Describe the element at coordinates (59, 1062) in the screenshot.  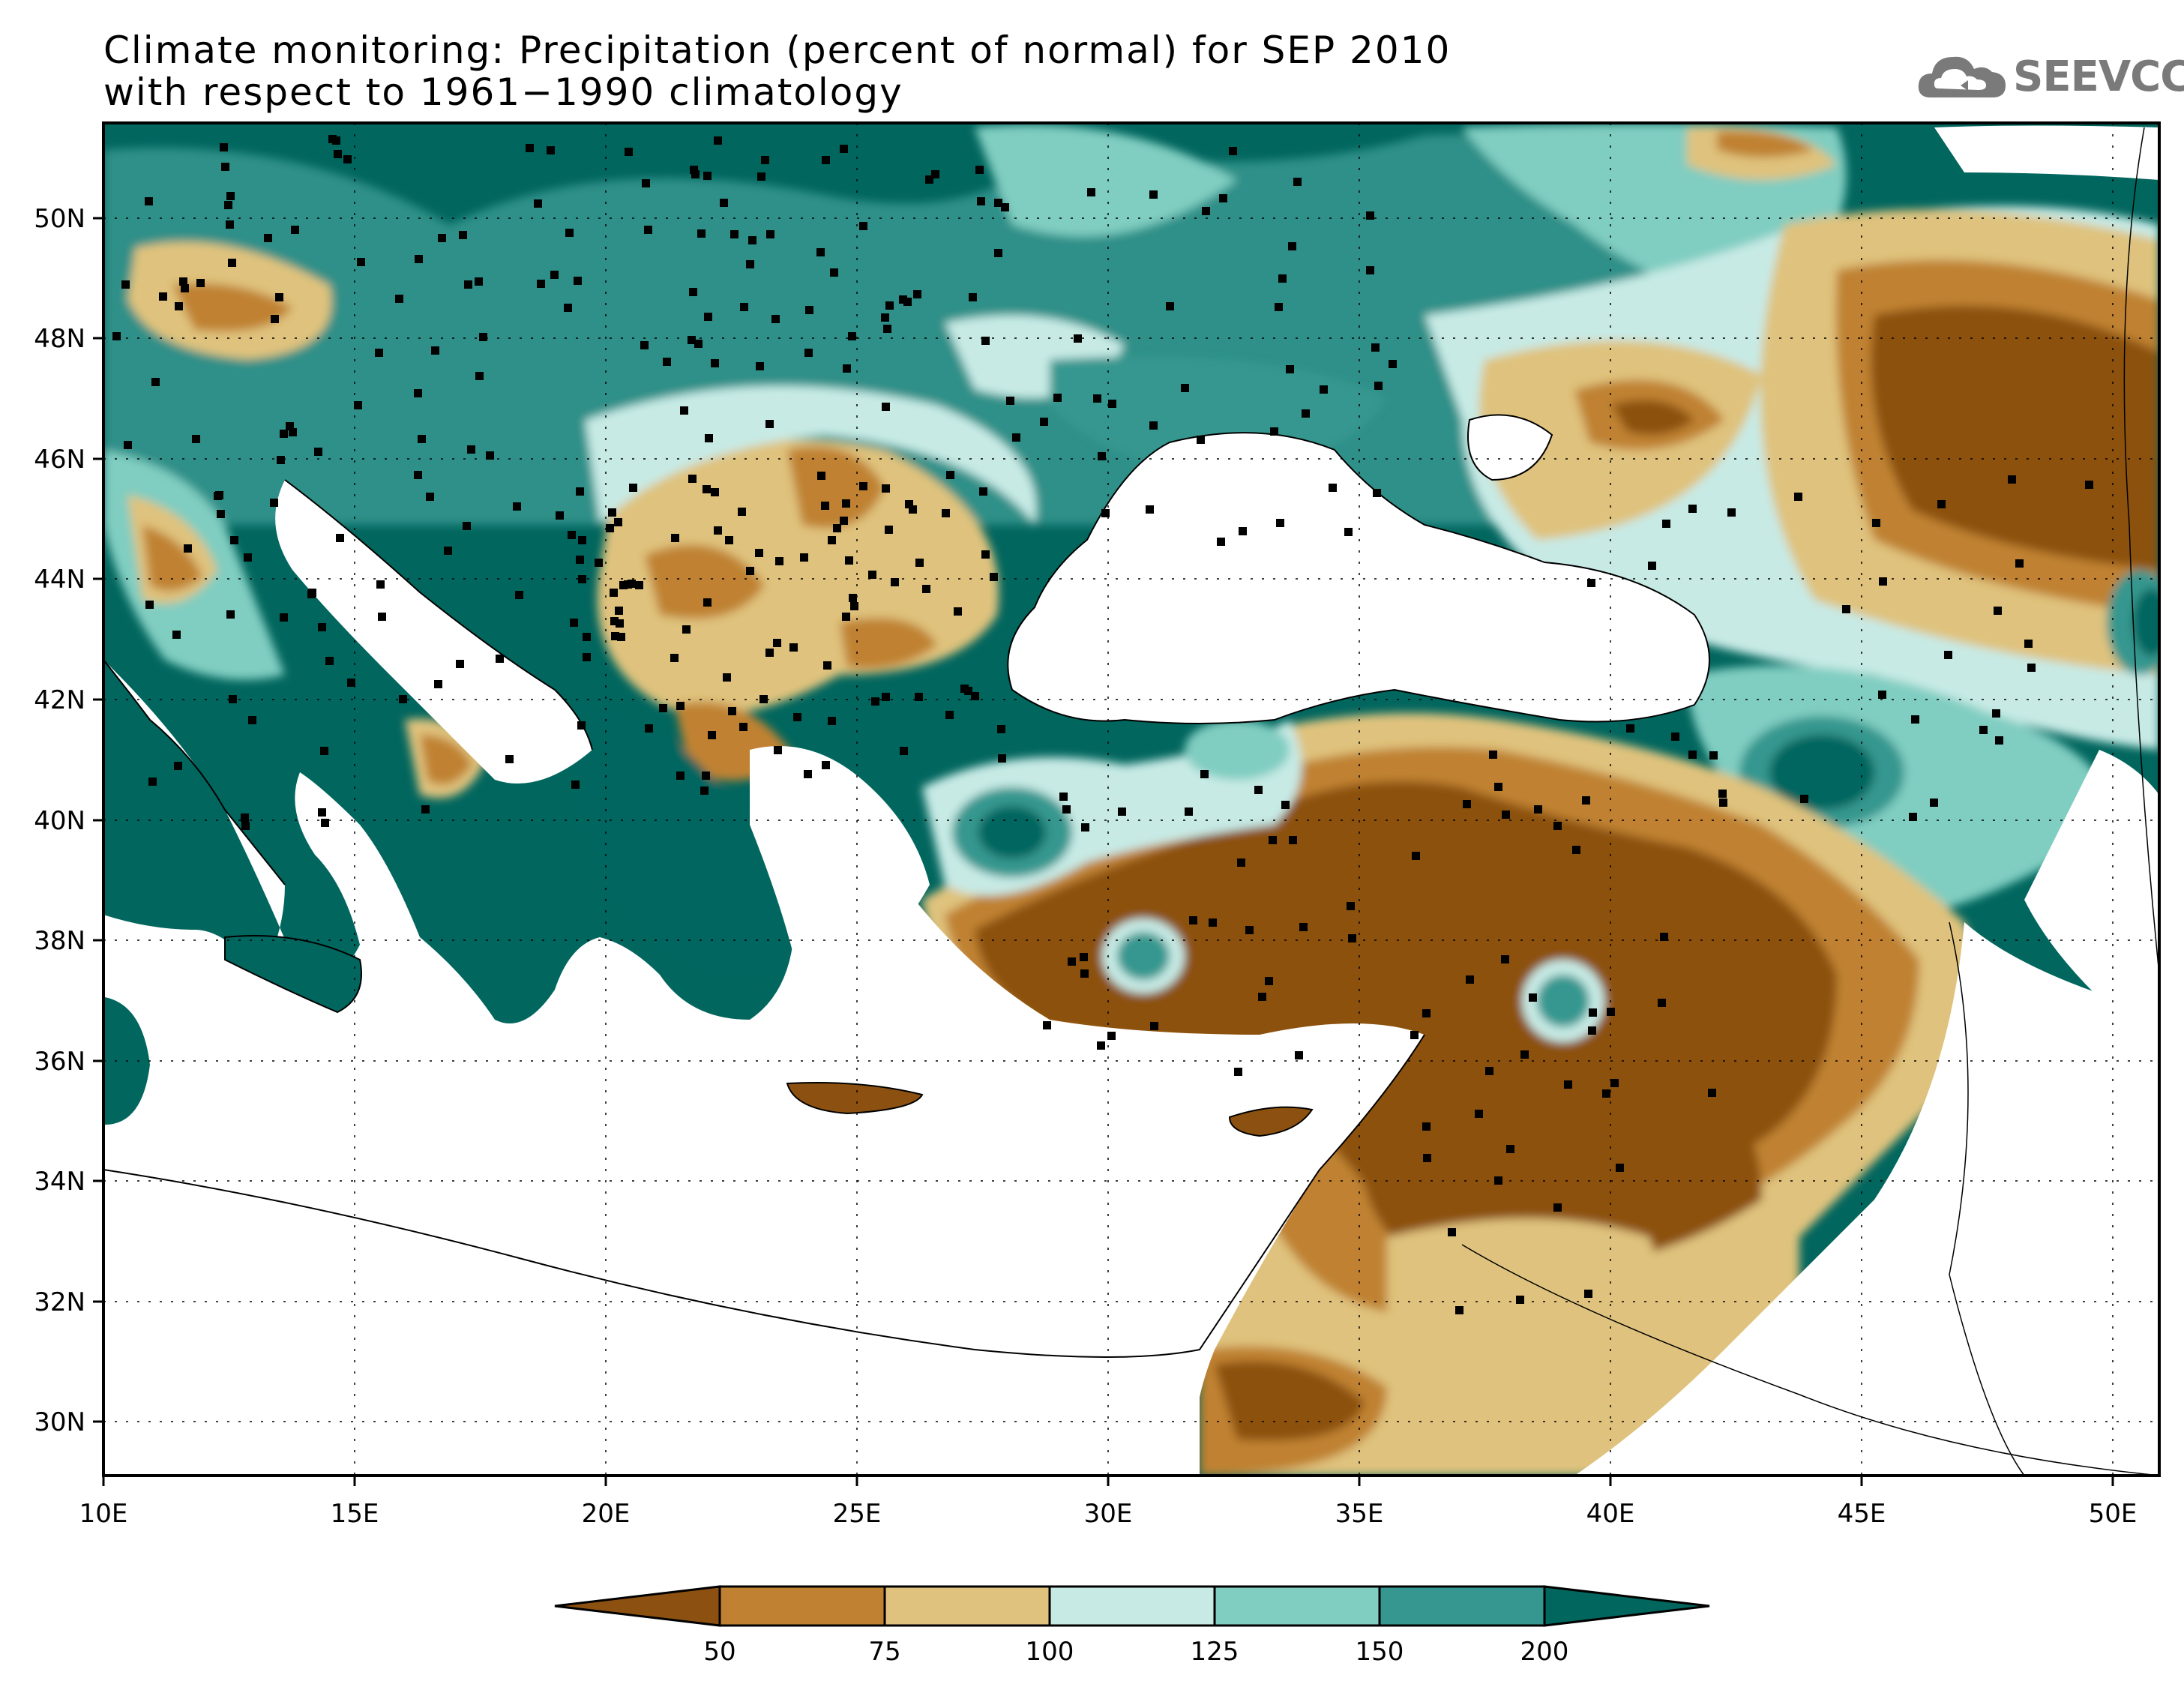
I see `y-tick-label: 36N` at that location.